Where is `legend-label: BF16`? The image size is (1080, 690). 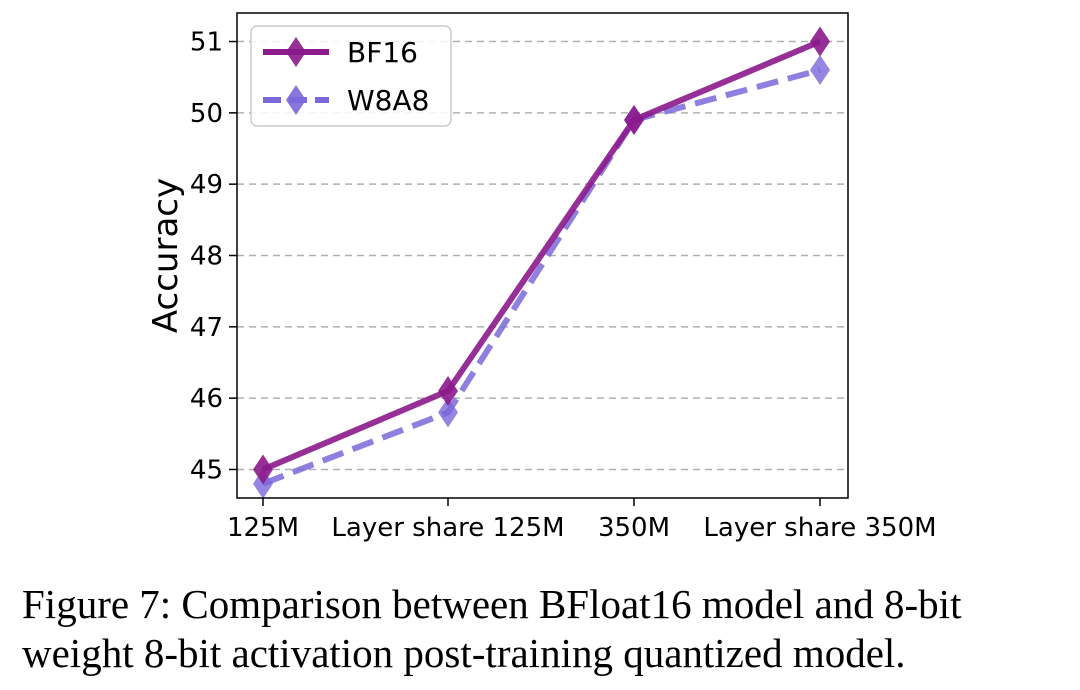
legend-label: BF16 is located at coordinates (382, 52).